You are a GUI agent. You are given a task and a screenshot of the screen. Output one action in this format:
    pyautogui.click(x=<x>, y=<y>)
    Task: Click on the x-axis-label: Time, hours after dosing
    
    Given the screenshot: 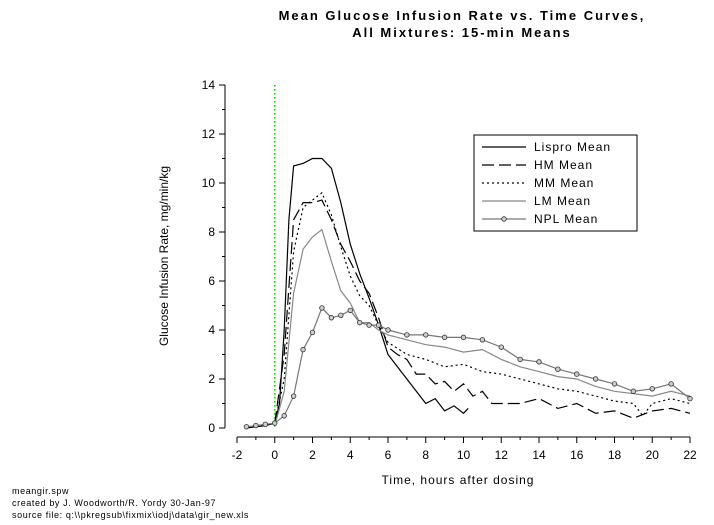 What is the action you would take?
    pyautogui.click(x=458, y=480)
    